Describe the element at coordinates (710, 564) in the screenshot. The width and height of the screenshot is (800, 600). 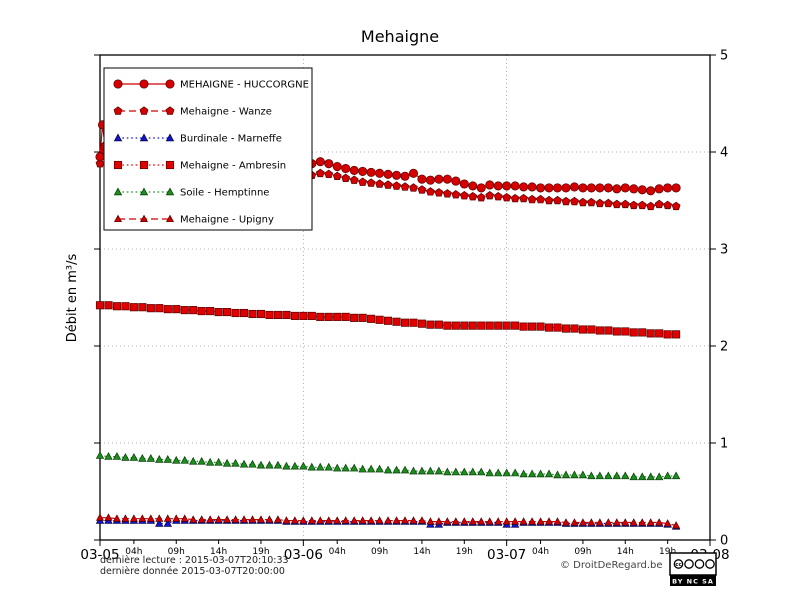
I see `cc-sa-icon` at that location.